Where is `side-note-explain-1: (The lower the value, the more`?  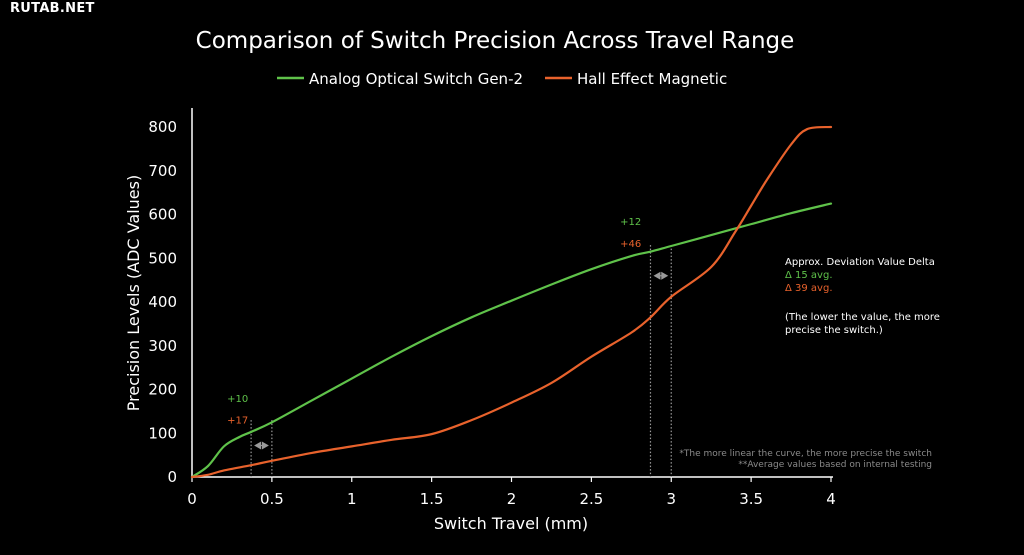 side-note-explain-1: (The lower the value, the more is located at coordinates (862, 317).